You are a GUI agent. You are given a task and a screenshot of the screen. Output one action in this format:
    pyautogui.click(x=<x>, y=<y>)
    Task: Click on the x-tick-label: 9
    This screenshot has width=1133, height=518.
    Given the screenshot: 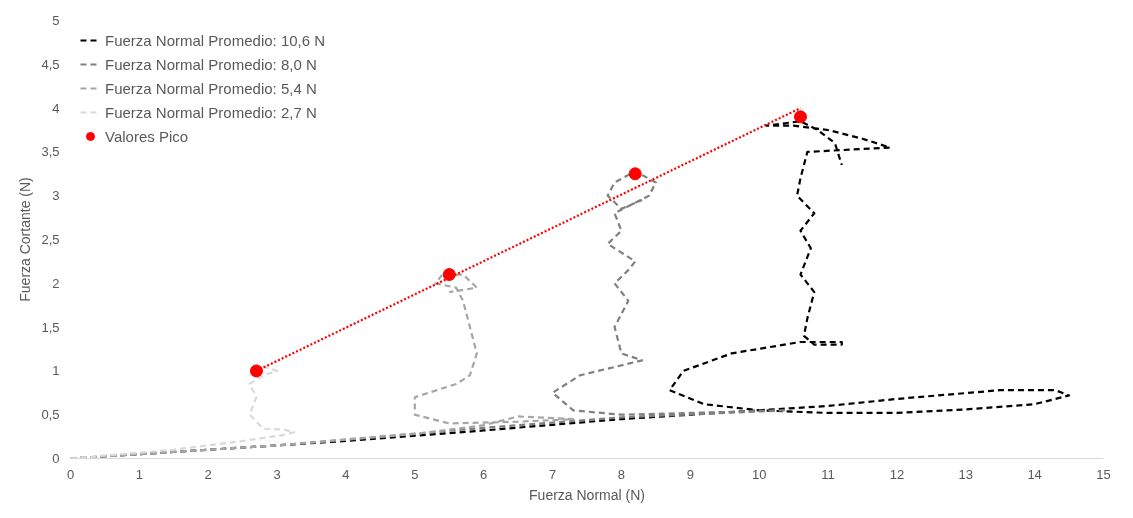 What is the action you would take?
    pyautogui.click(x=690, y=474)
    